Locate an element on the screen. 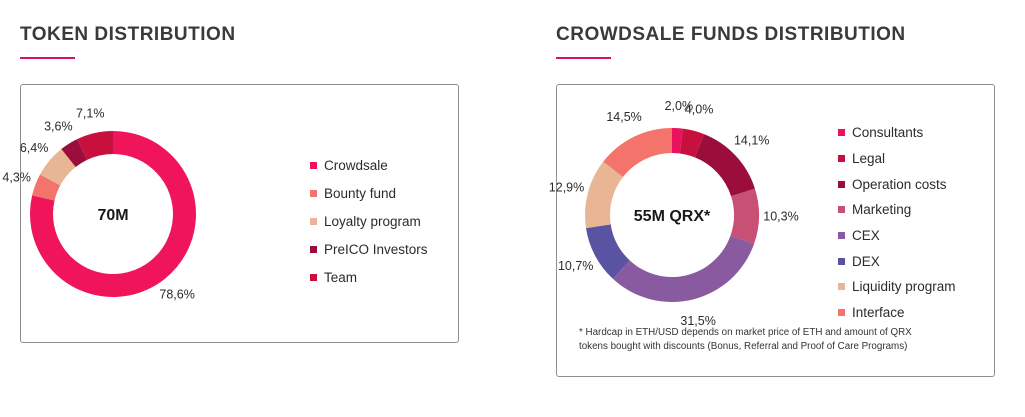  legend-item: Operation costs is located at coordinates (897, 184).